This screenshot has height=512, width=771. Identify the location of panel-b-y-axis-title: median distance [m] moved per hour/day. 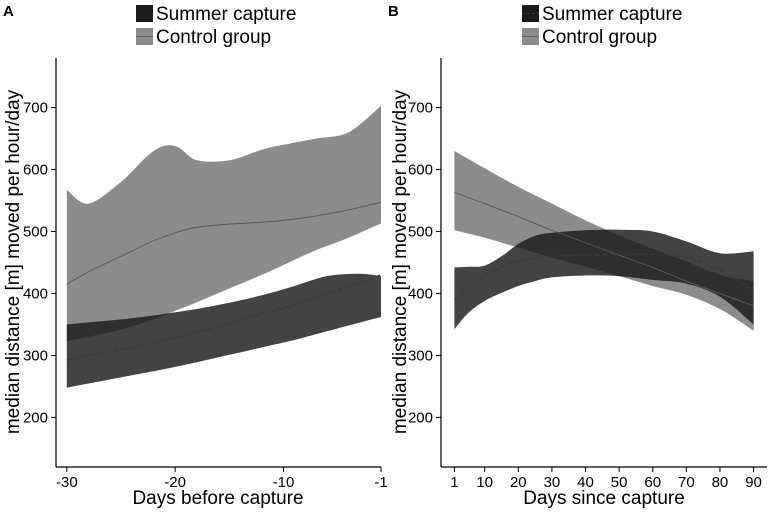
(400, 261).